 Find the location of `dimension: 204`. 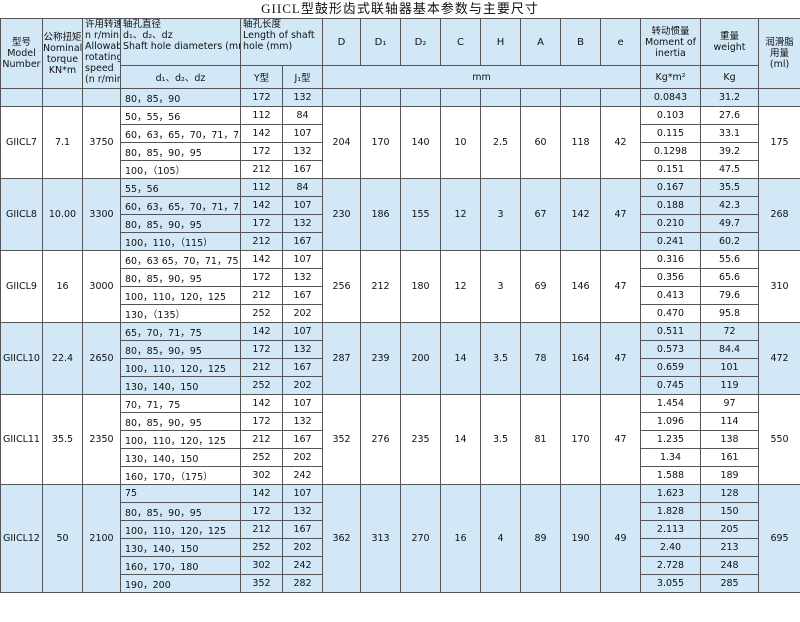

dimension: 204 is located at coordinates (342, 142).